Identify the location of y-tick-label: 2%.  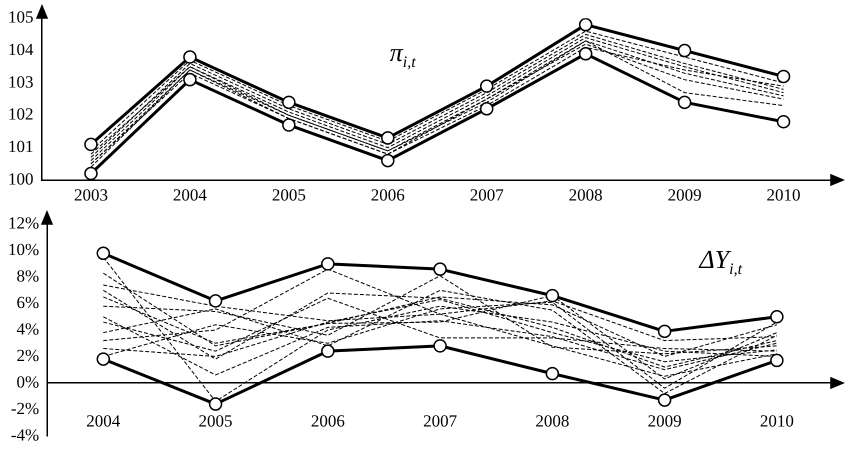
(28, 355).